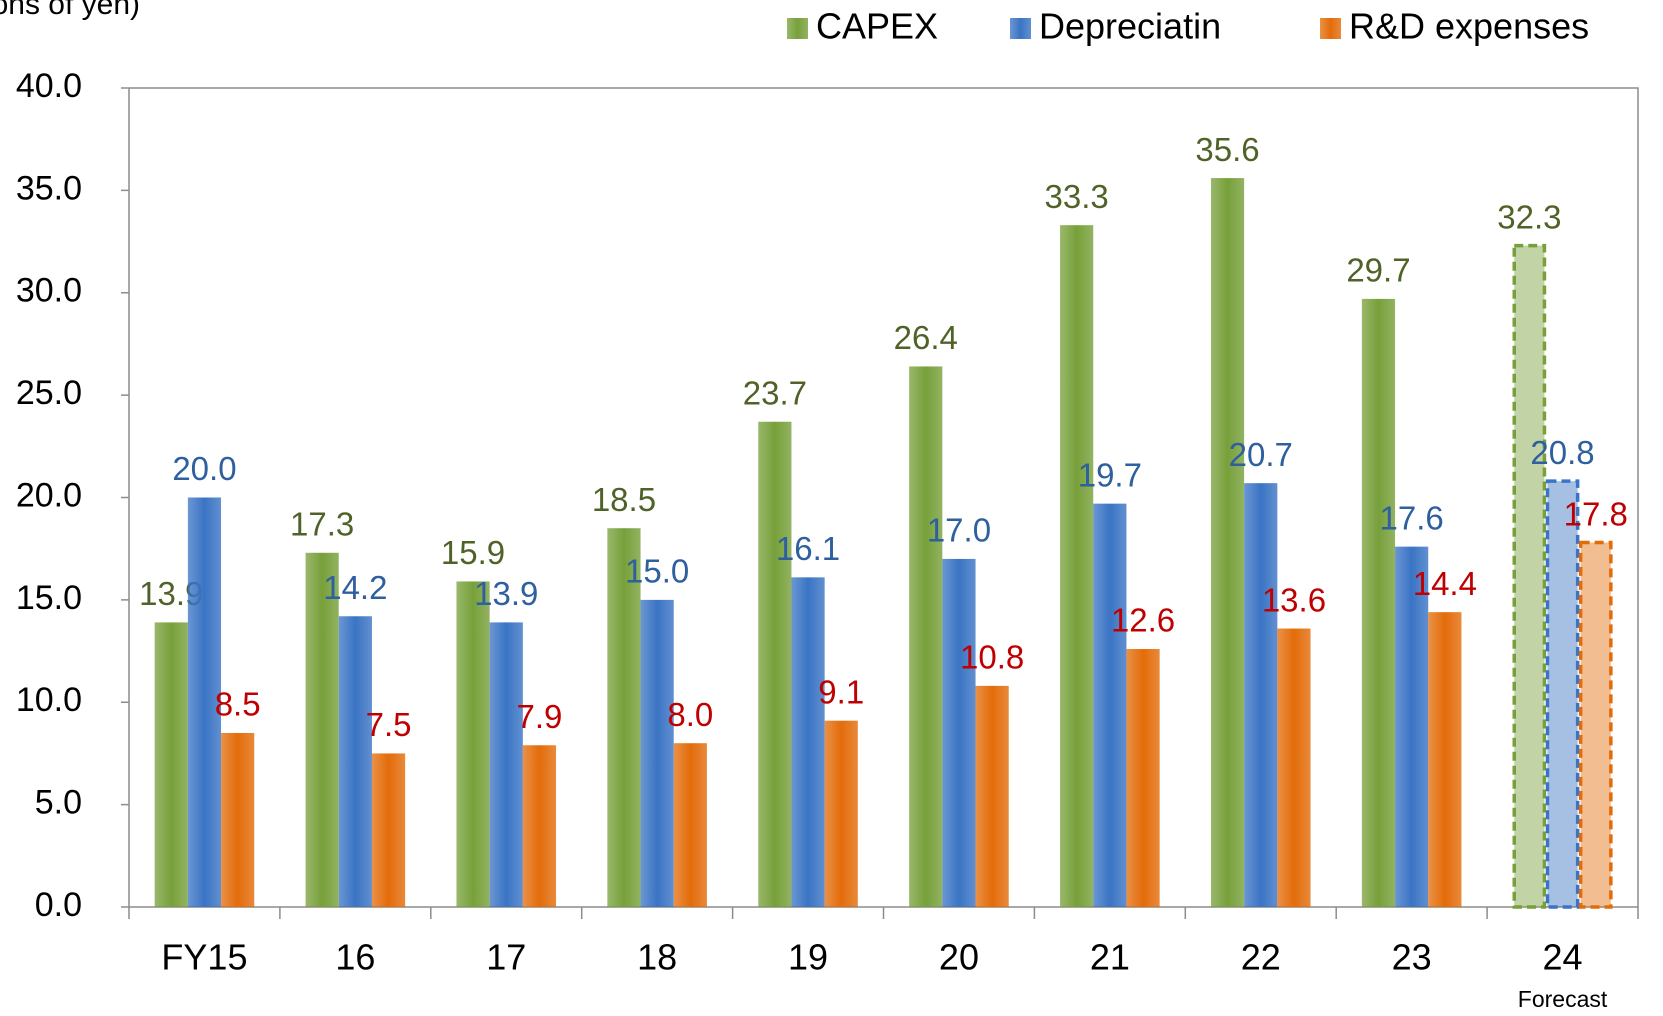  Describe the element at coordinates (540, 716) in the screenshot. I see `data-label: 7.9` at that location.